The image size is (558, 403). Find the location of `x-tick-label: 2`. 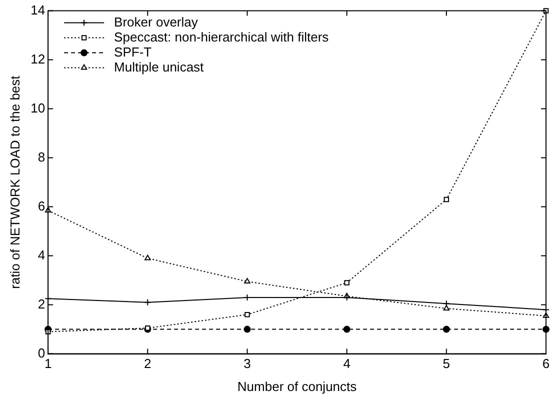

x-tick-label: 2 is located at coordinates (148, 364).